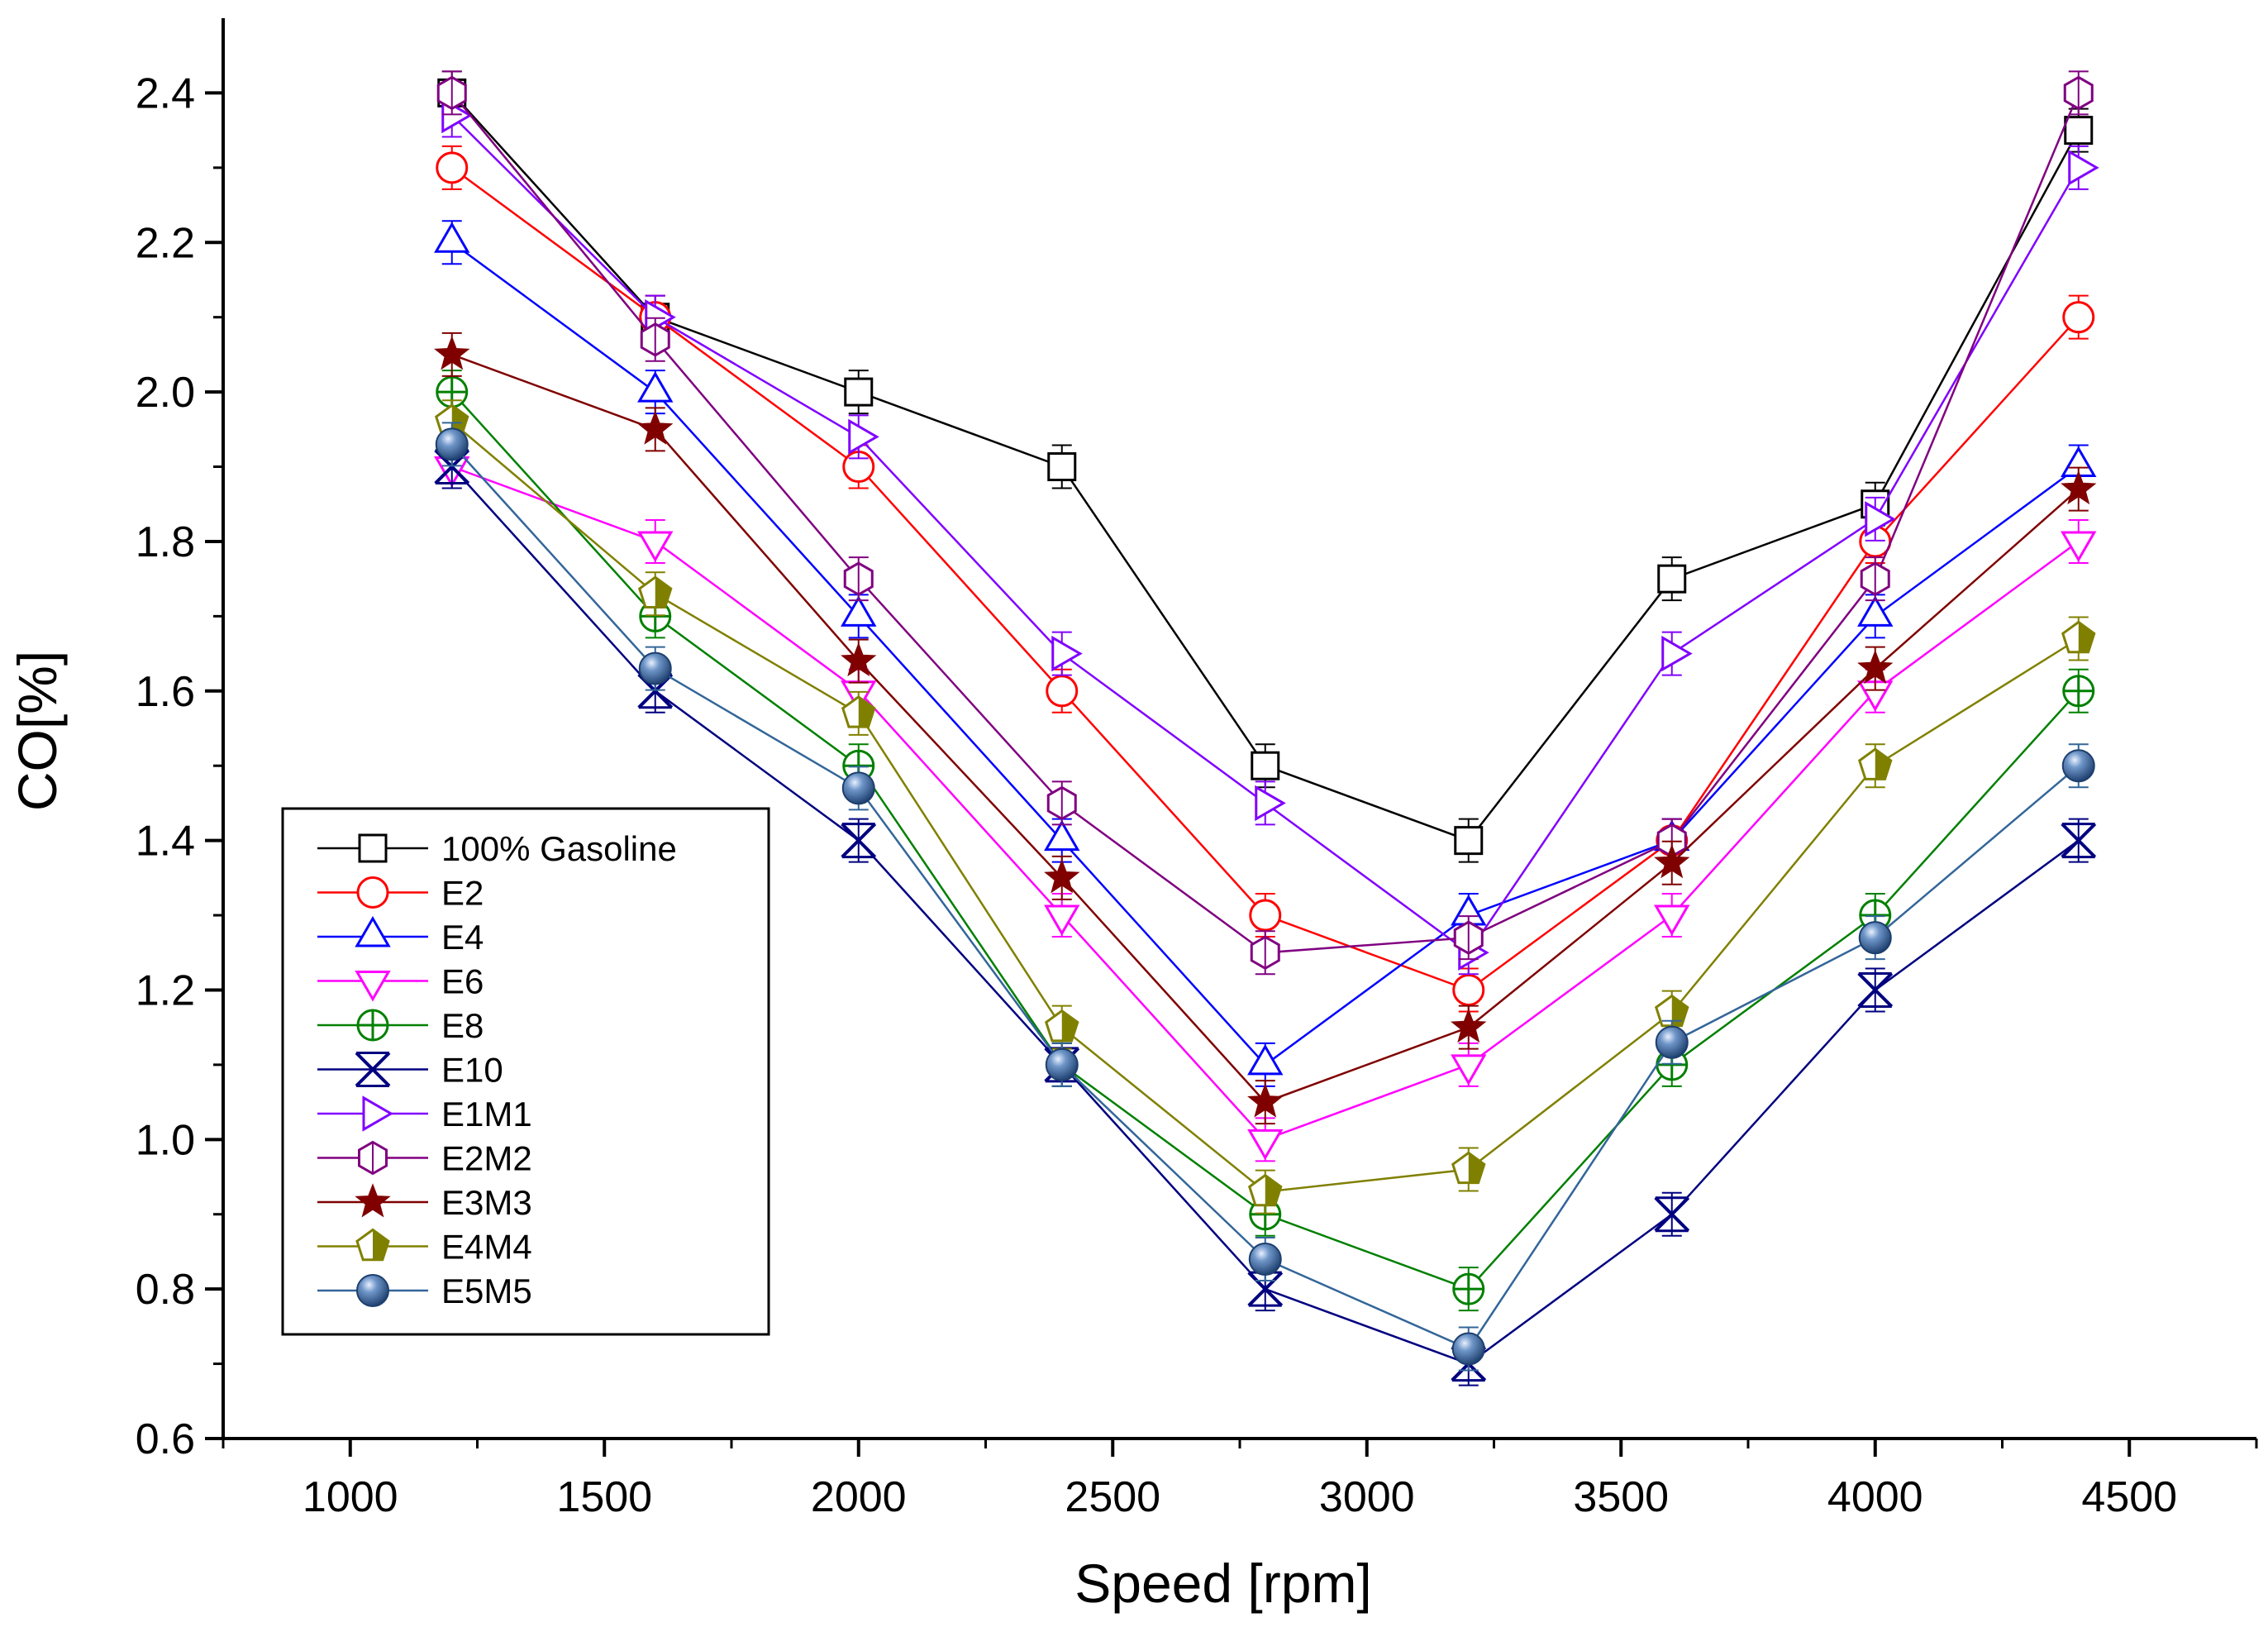  I want to click on legend-label: E5M5, so click(487, 1291).